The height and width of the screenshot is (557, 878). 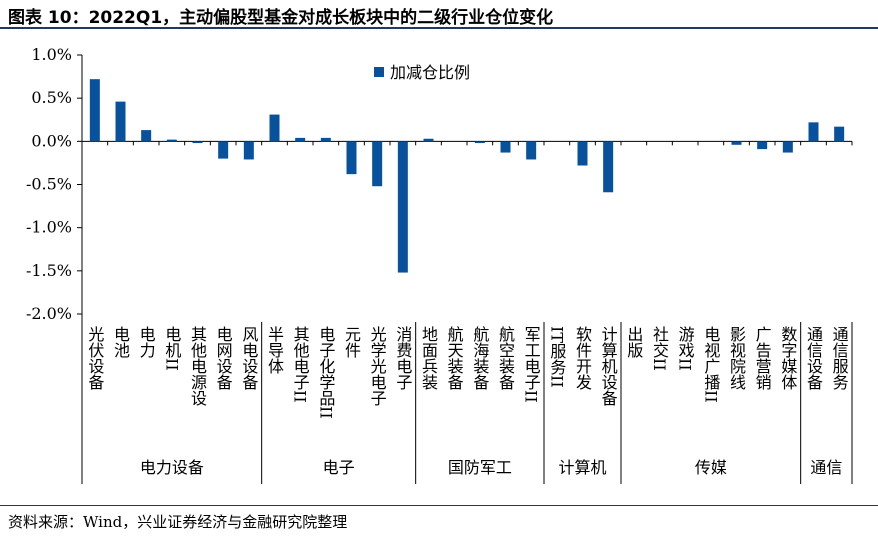 I want to click on group-label: 电力设备, so click(x=172, y=467).